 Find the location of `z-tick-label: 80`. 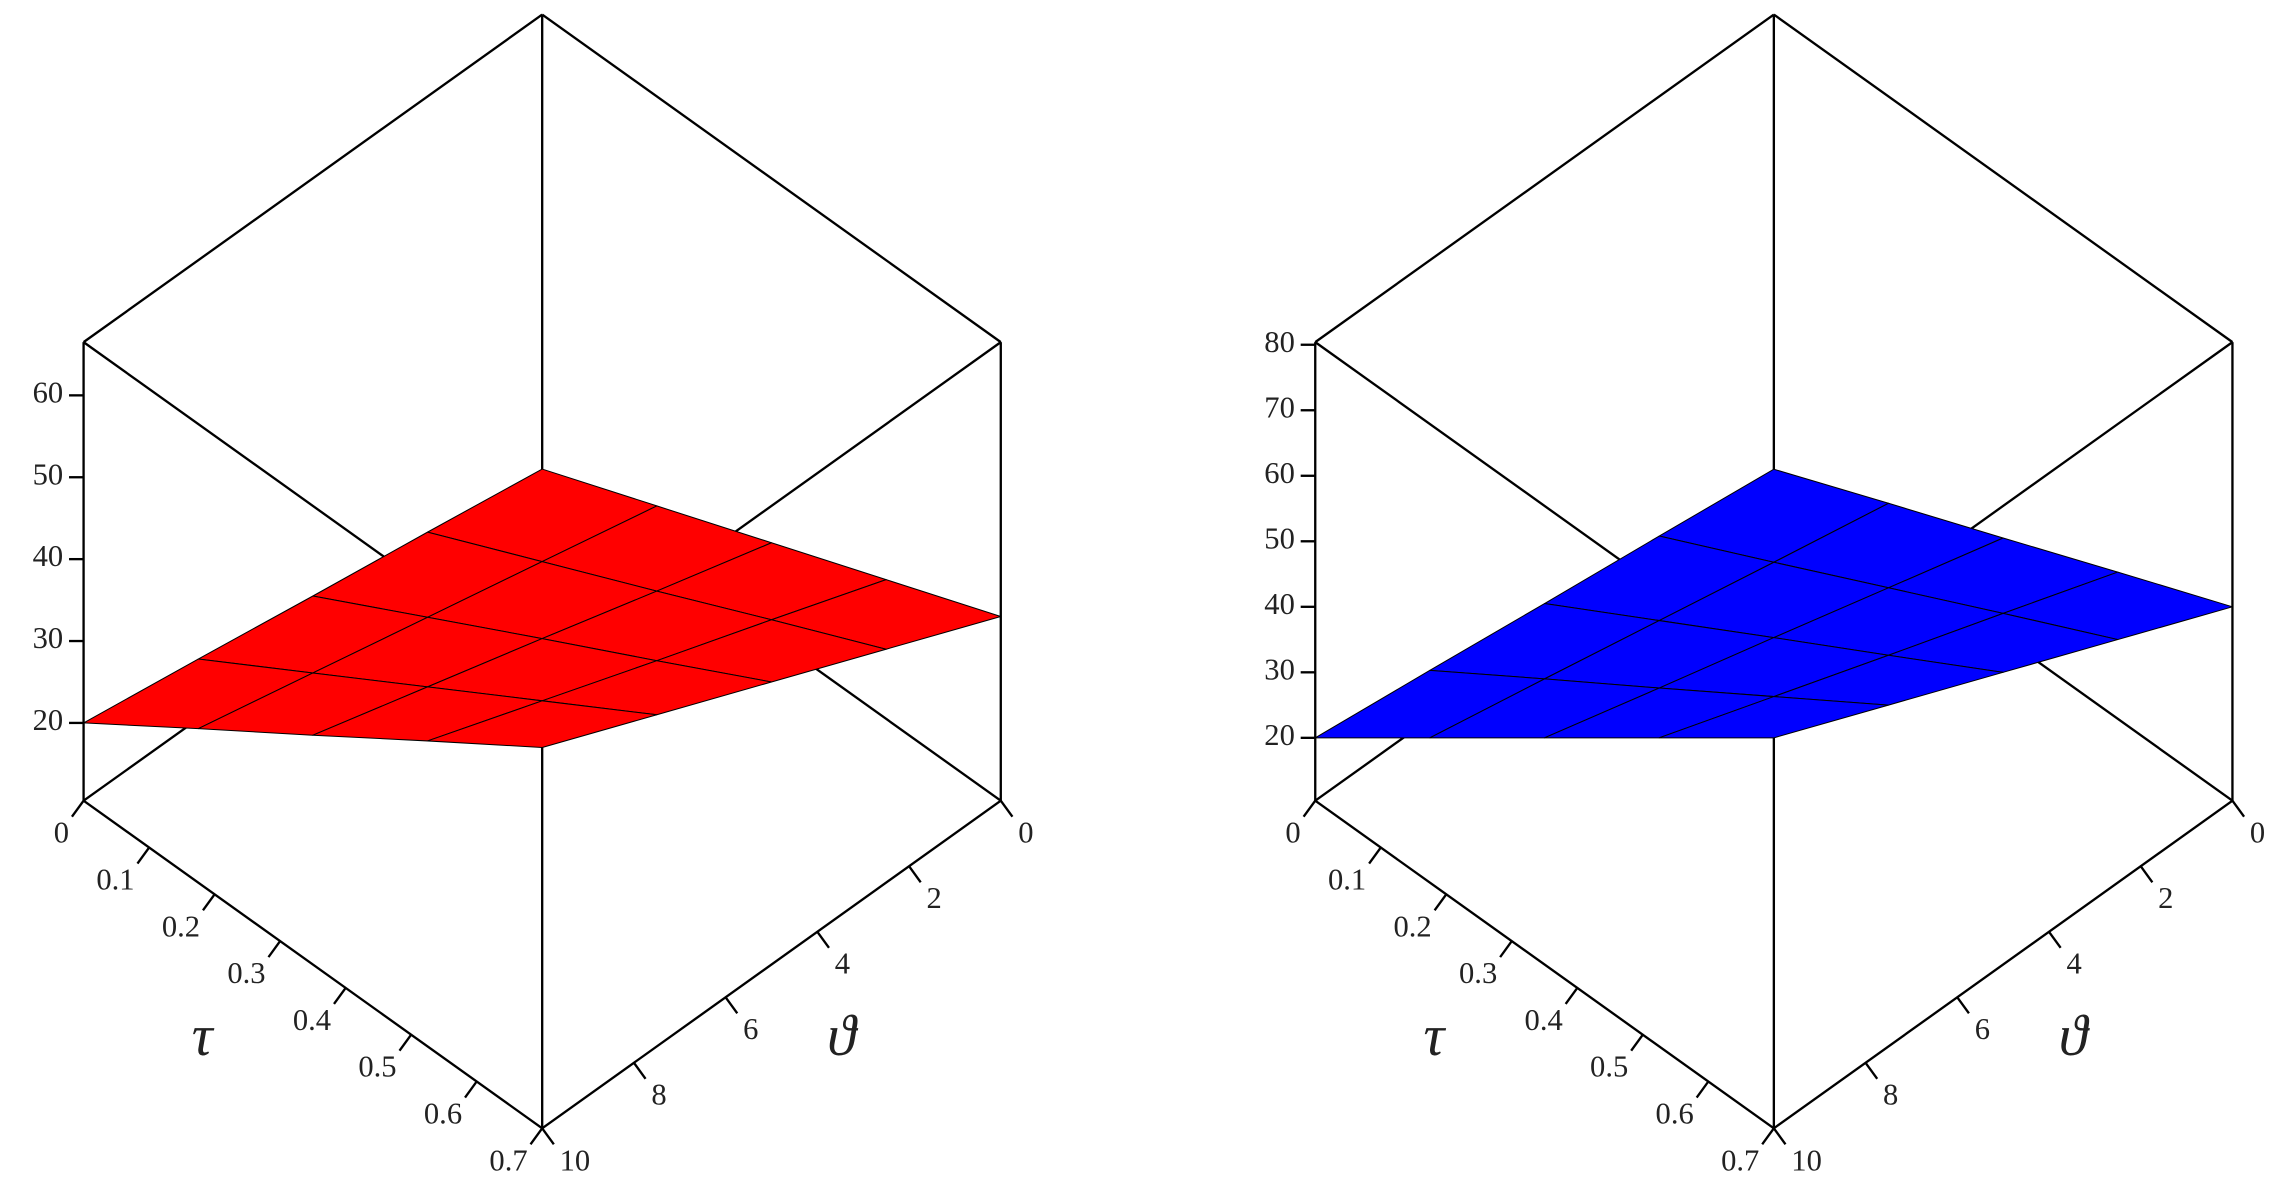

z-tick-label: 80 is located at coordinates (1279, 342).